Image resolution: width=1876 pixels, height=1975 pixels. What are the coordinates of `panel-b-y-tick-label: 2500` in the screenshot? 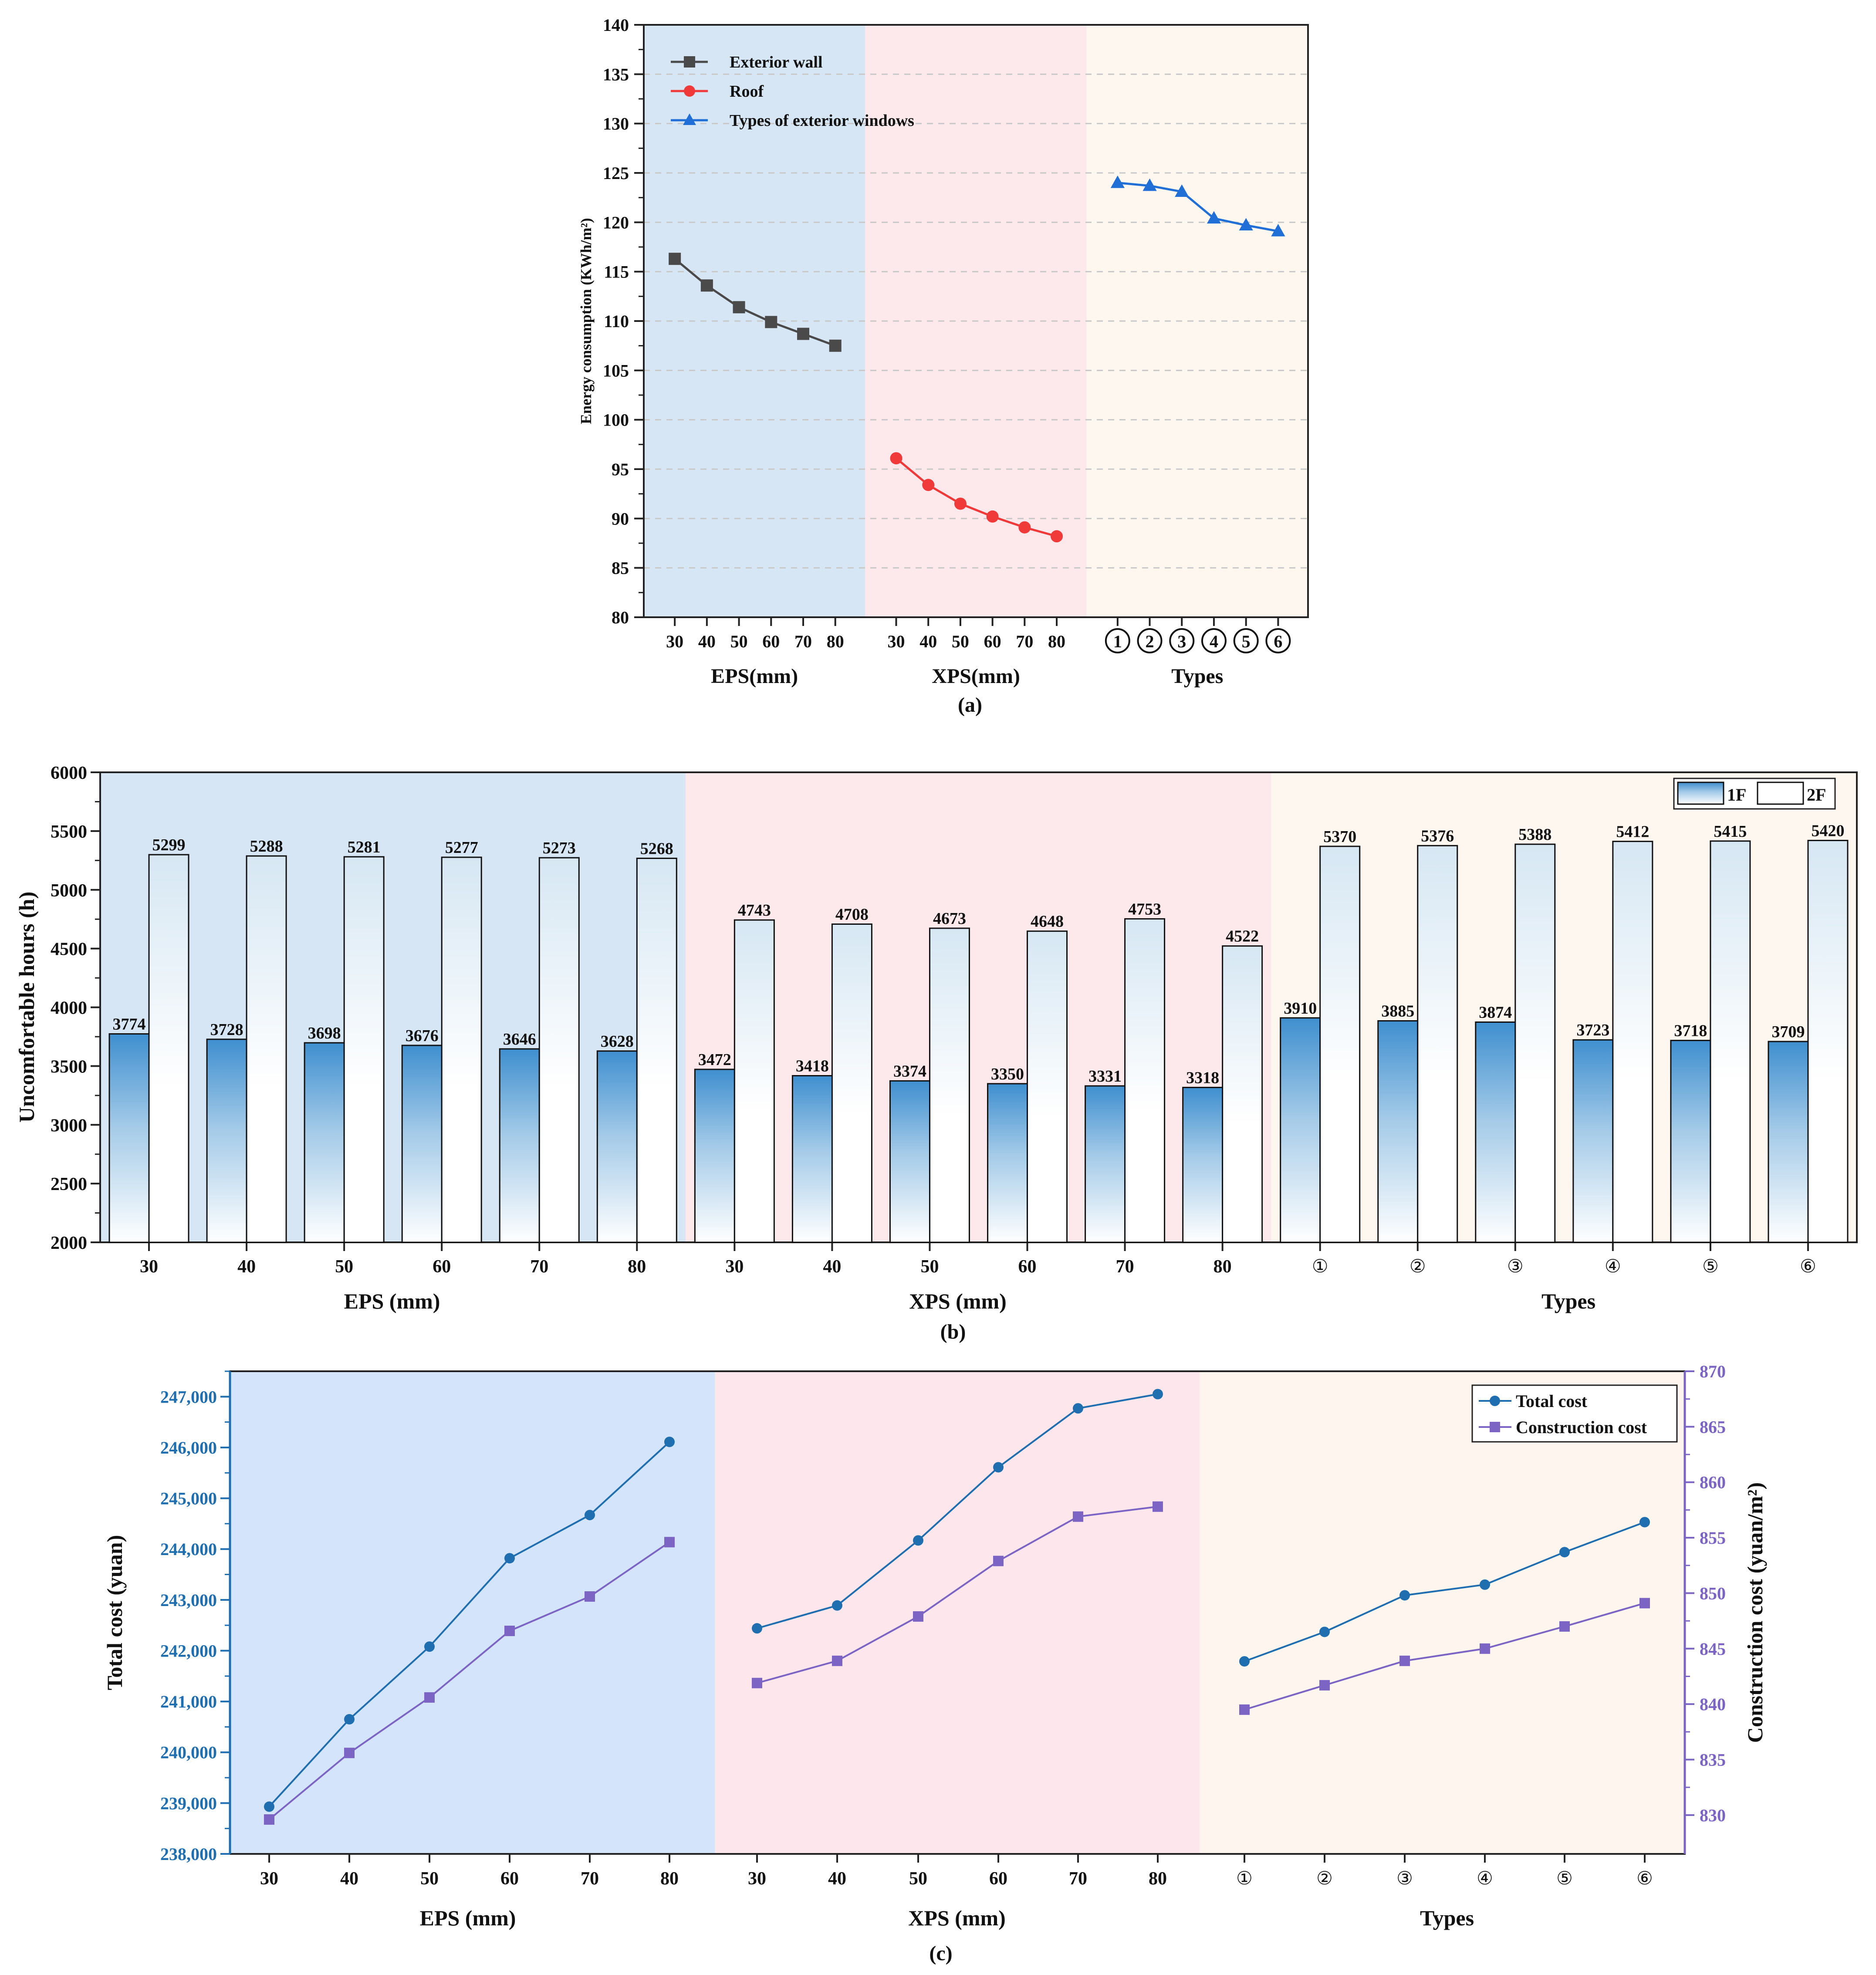 It's located at (69, 1184).